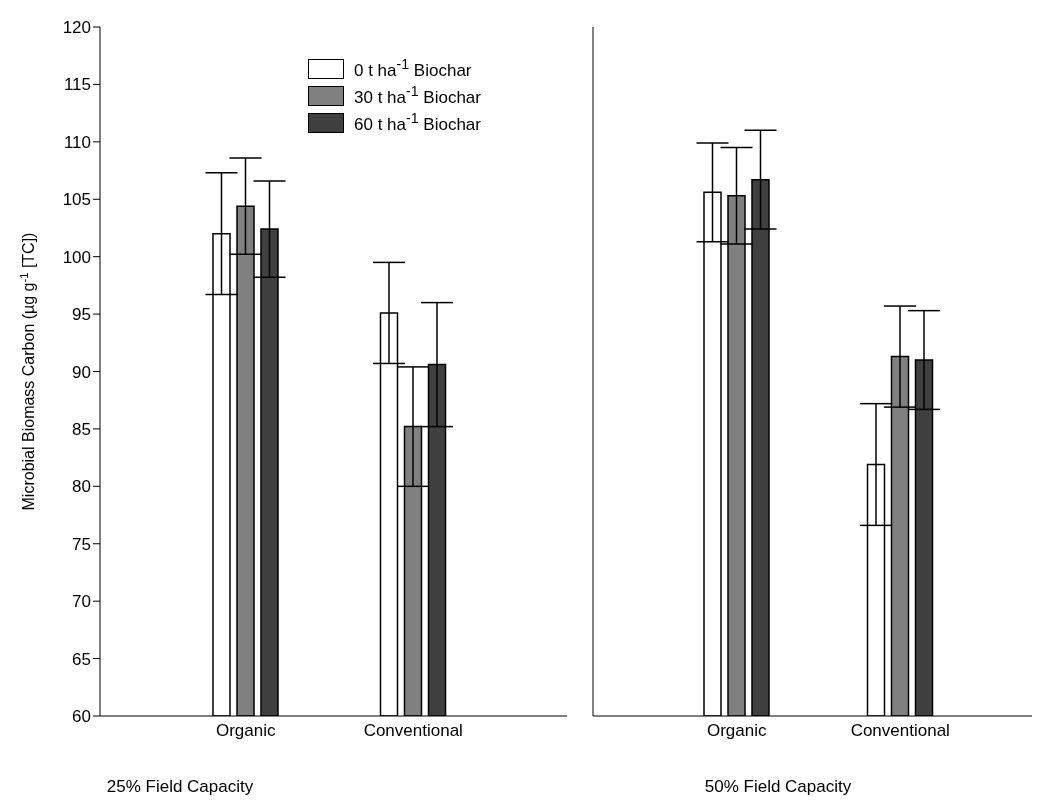 Image resolution: width=1046 pixels, height=805 pixels. I want to click on y-tick-label: 90, so click(81, 372).